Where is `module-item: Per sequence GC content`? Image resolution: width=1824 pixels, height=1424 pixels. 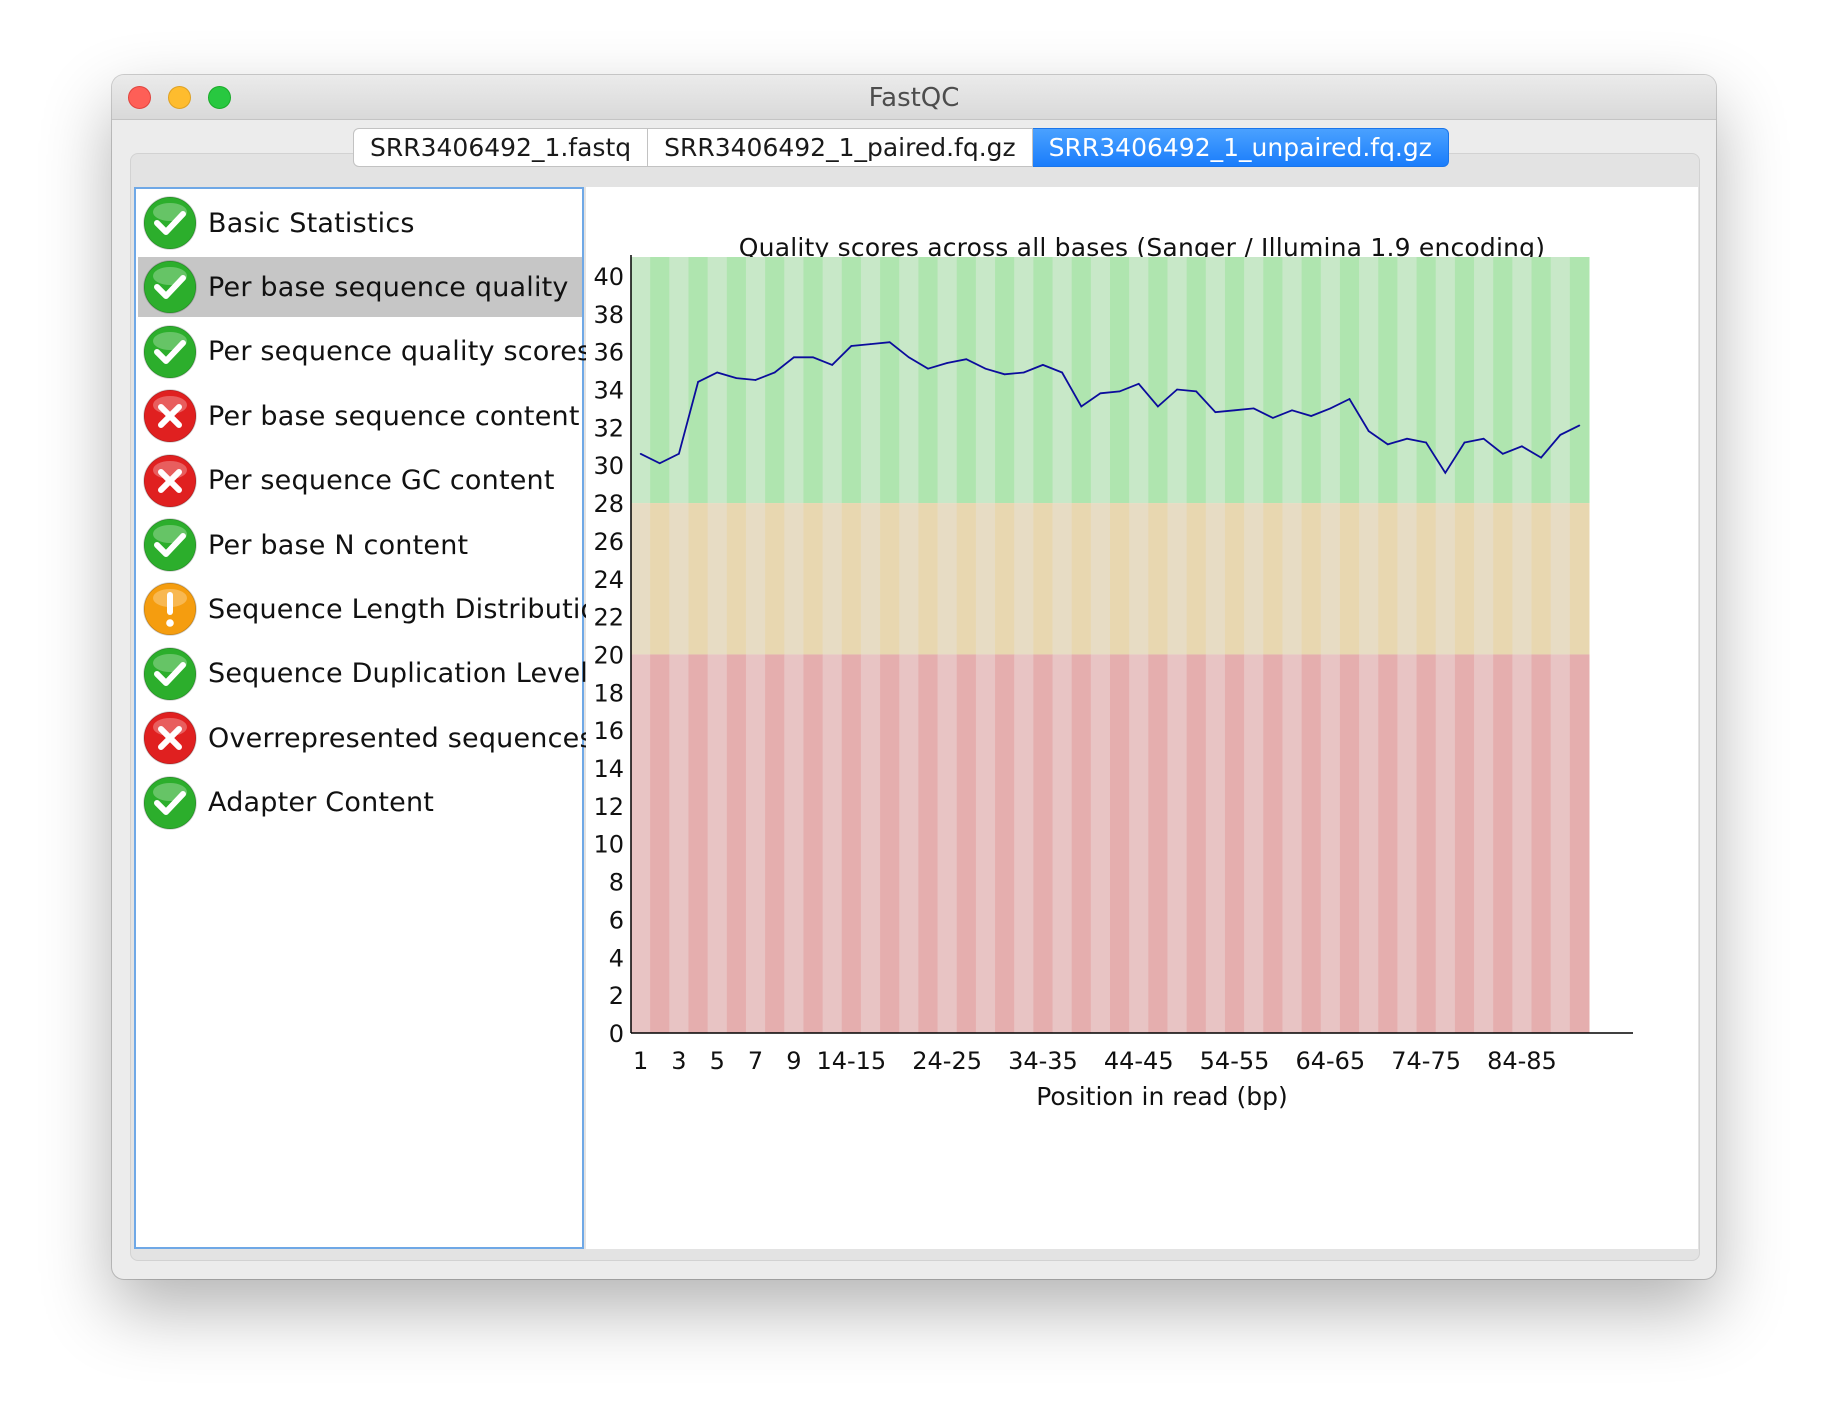
module-item: Per sequence GC content is located at coordinates (360, 481).